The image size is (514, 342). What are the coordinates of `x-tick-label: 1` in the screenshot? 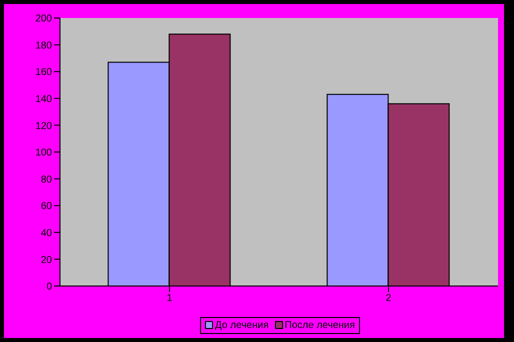 It's located at (169, 298).